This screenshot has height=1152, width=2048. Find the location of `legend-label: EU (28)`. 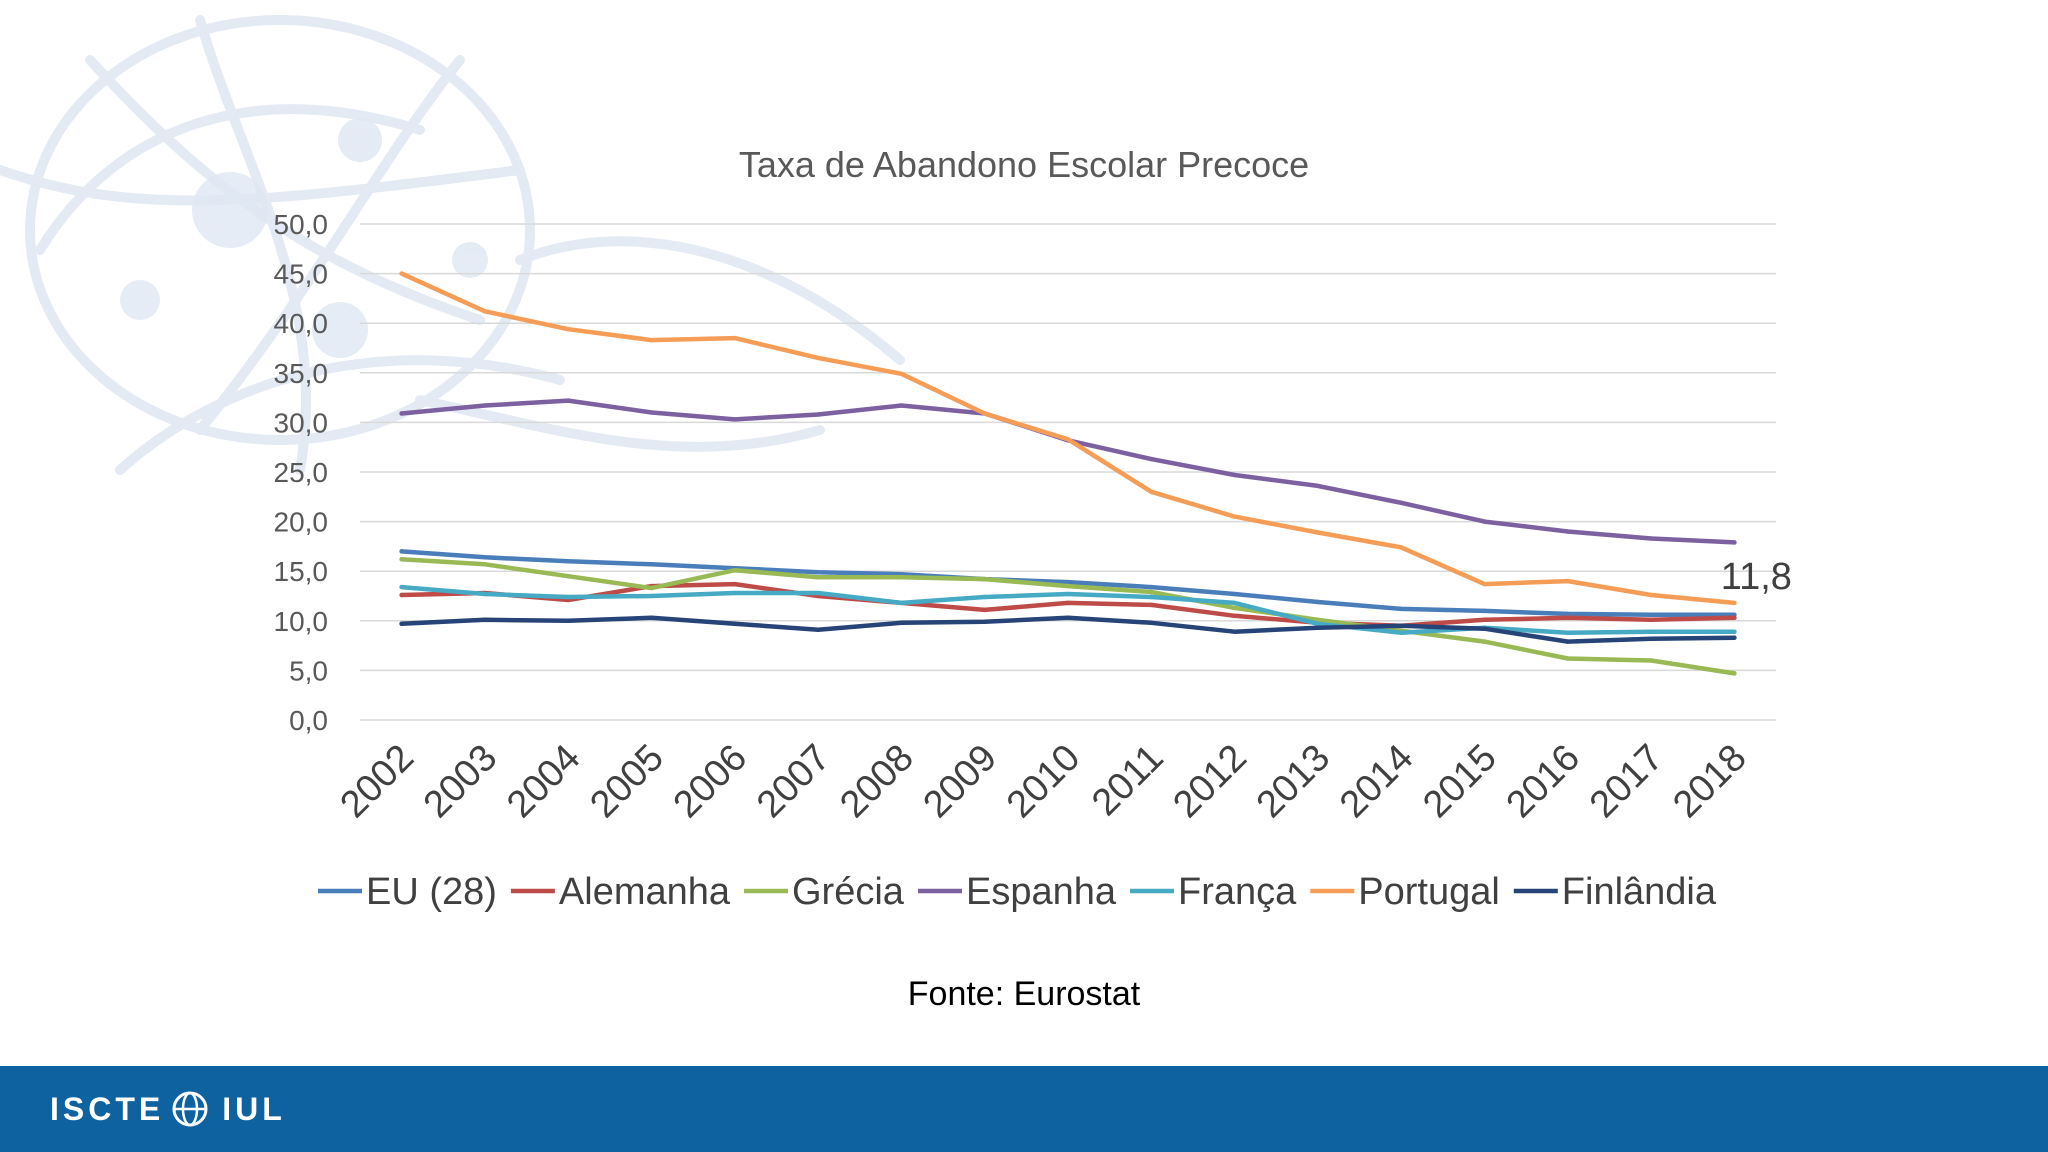

legend-label: EU (28) is located at coordinates (431, 892).